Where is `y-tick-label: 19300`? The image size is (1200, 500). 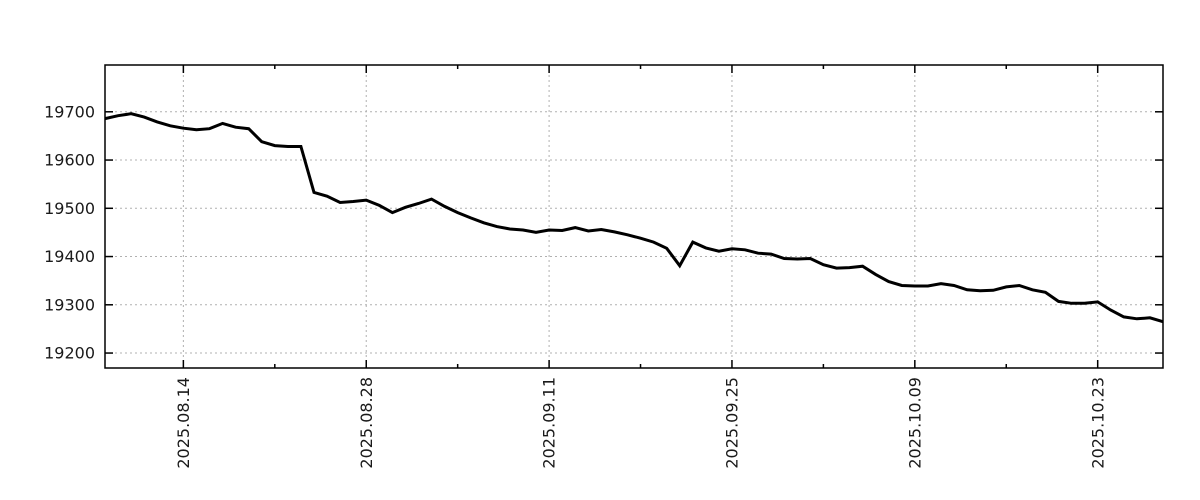
y-tick-label: 19300 is located at coordinates (69, 304).